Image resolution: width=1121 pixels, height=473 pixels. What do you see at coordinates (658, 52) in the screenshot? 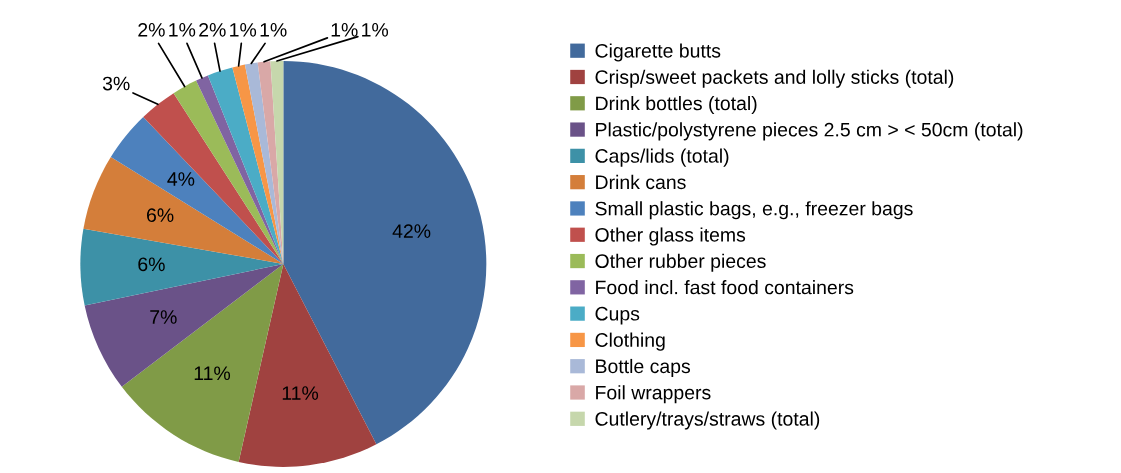
I see `legend-label: Cigarette butts` at bounding box center [658, 52].